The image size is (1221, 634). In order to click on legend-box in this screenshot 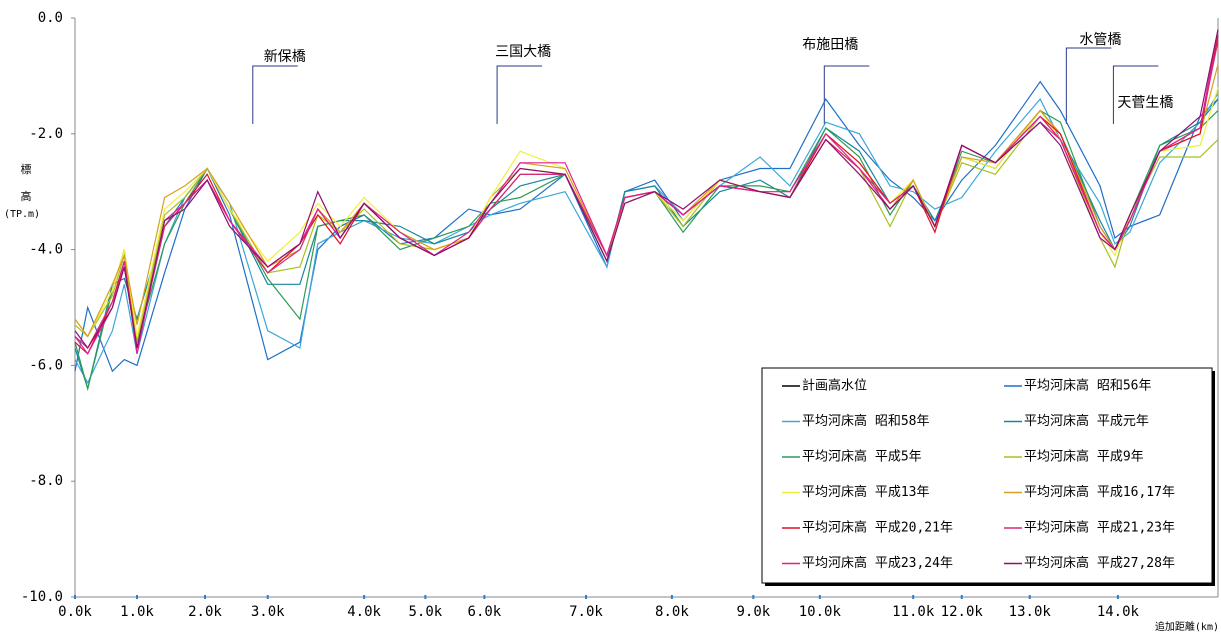, I will do `click(987, 475)`.